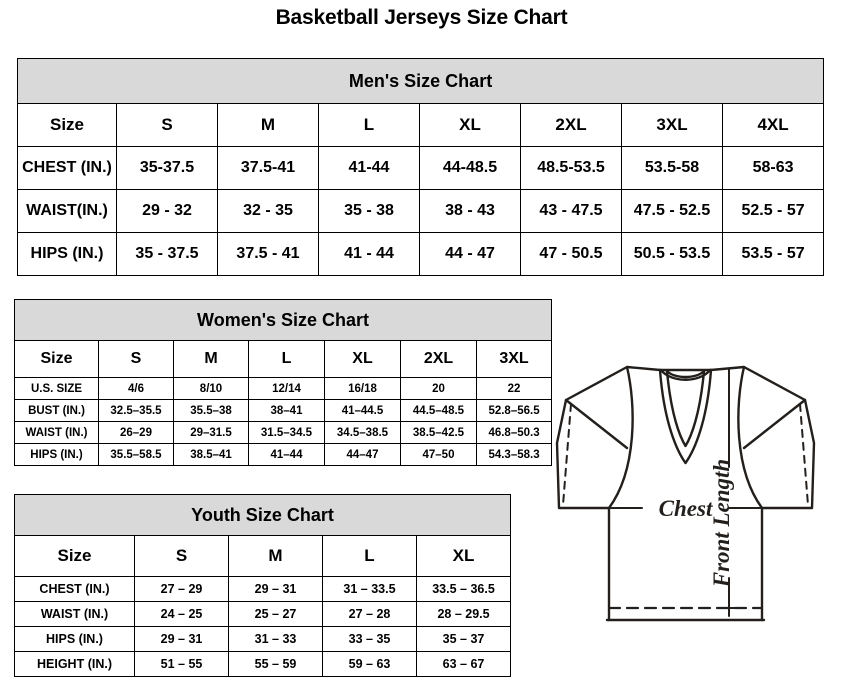  Describe the element at coordinates (167, 168) in the screenshot. I see `mens-chest-s: 35-37.5` at that location.